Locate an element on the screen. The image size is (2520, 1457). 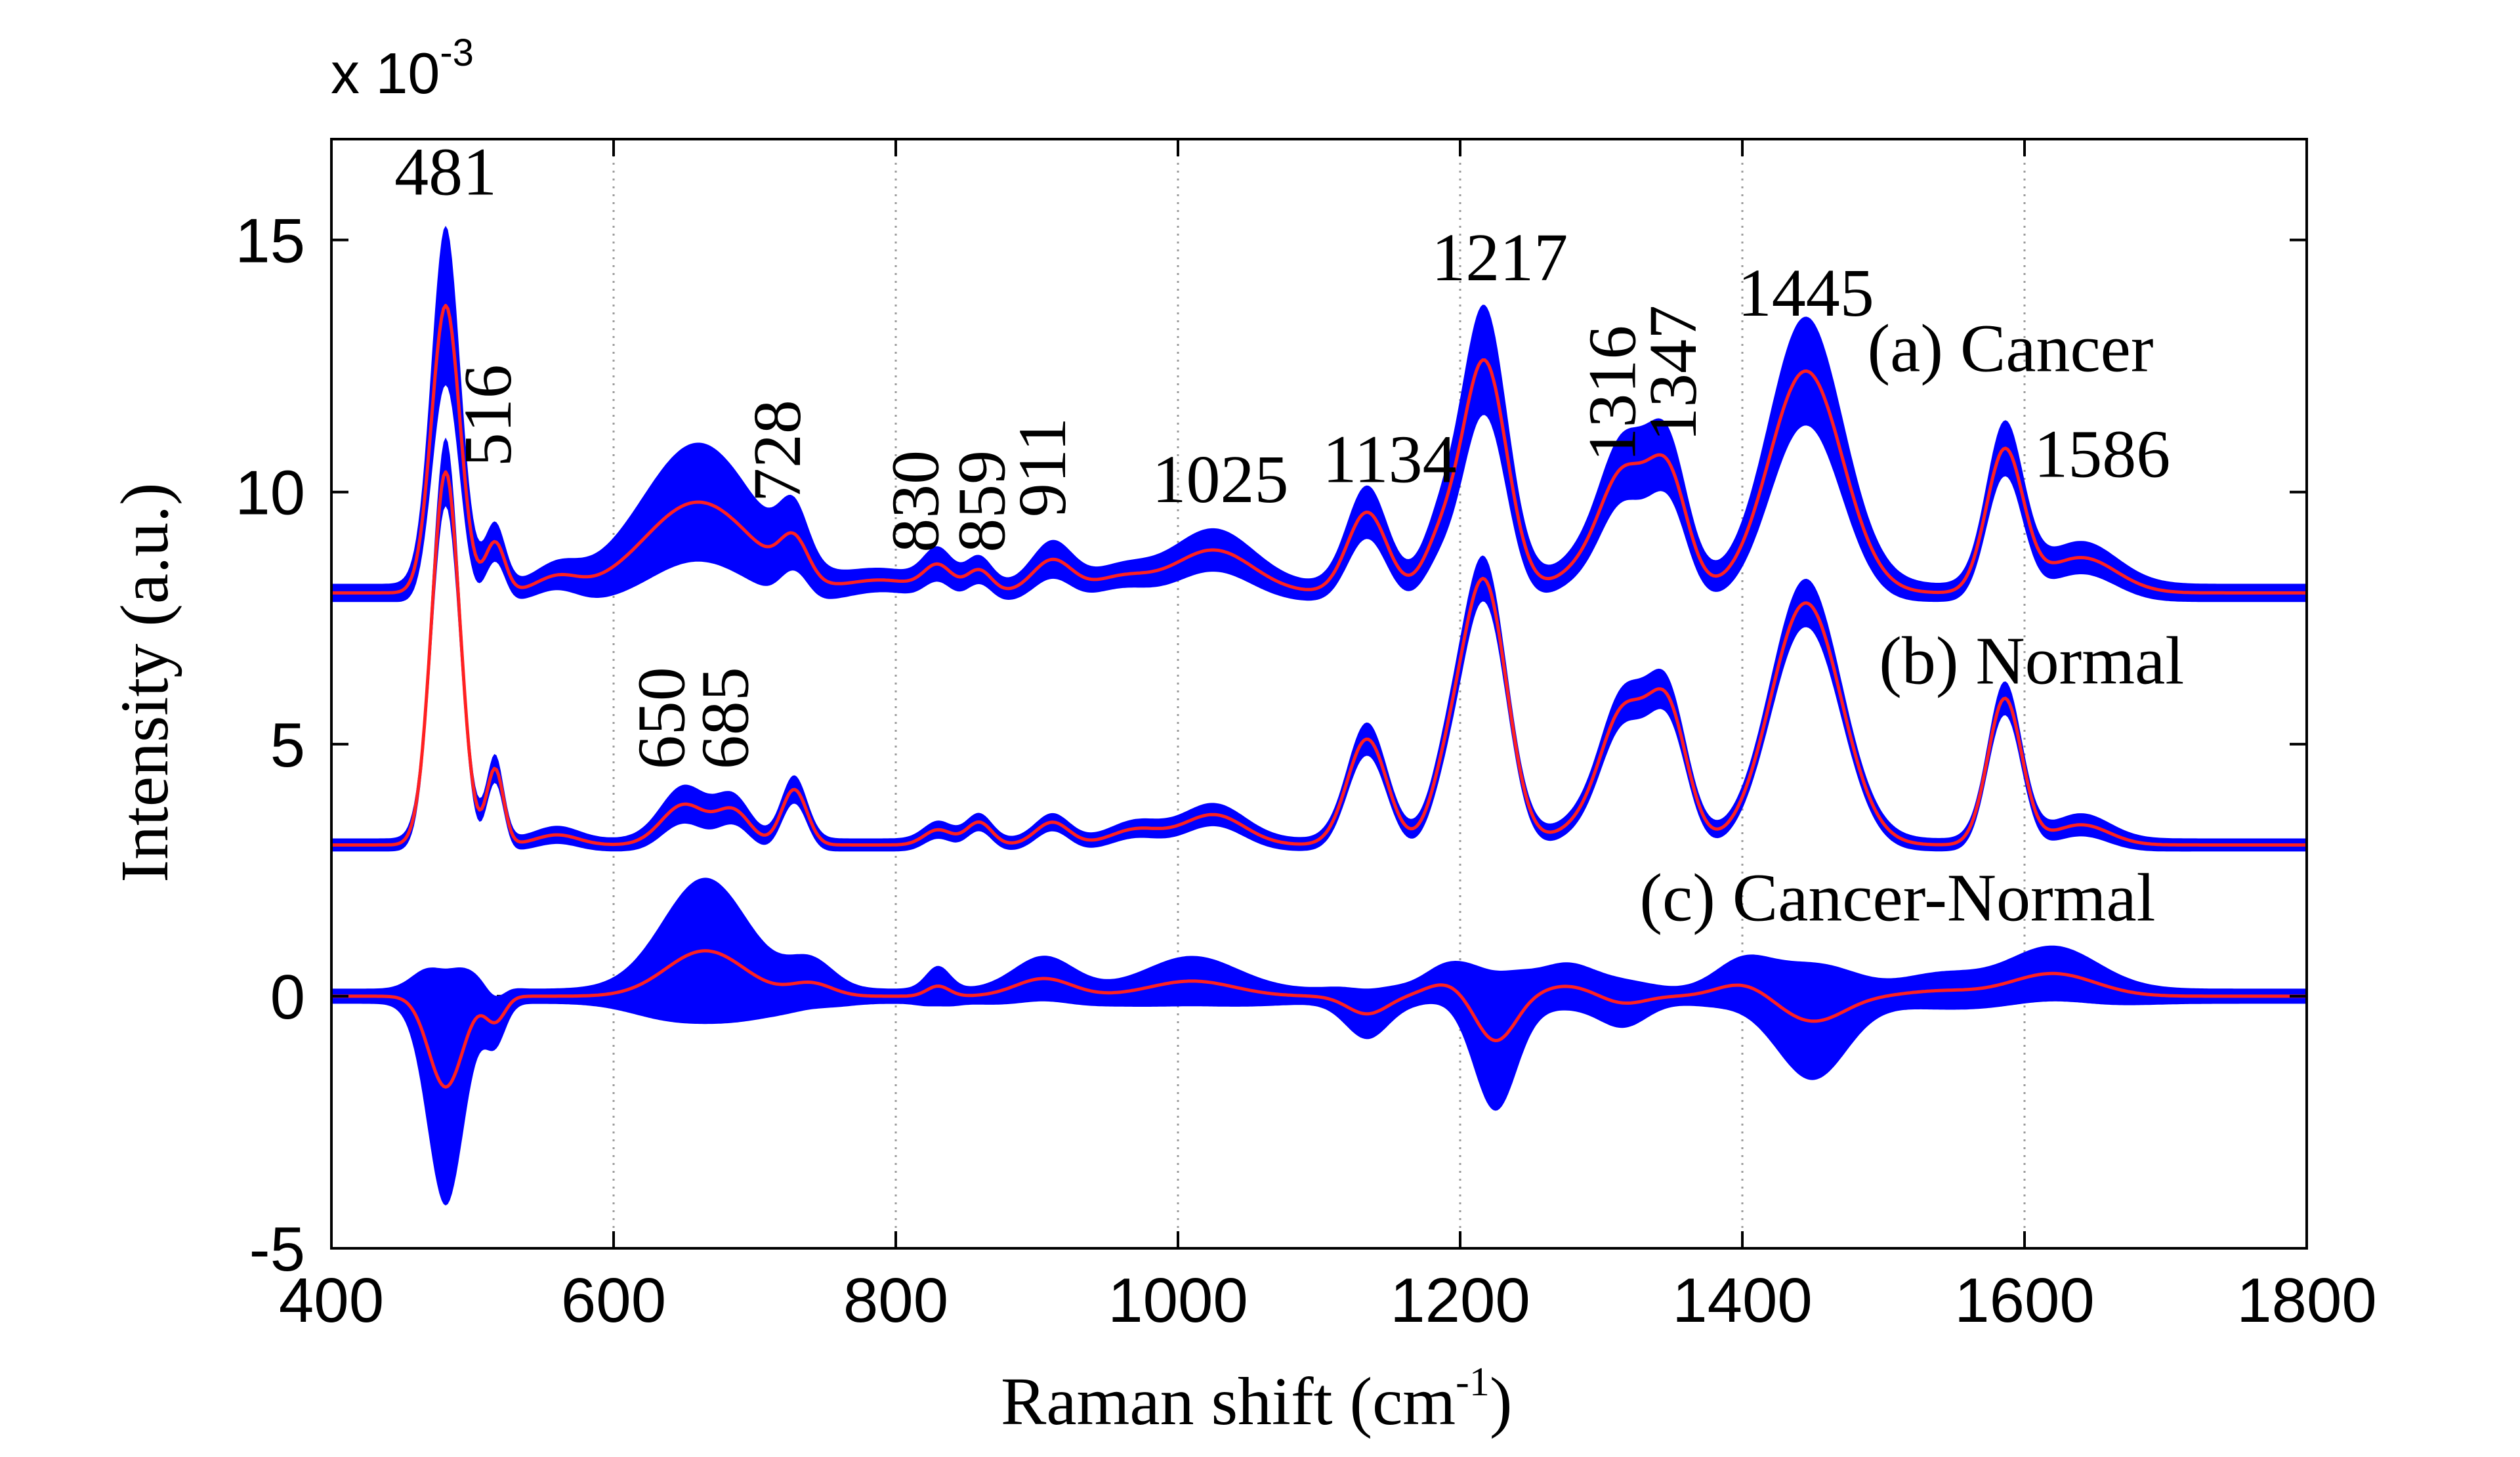
peak-label: 1316 is located at coordinates (1612, 394).